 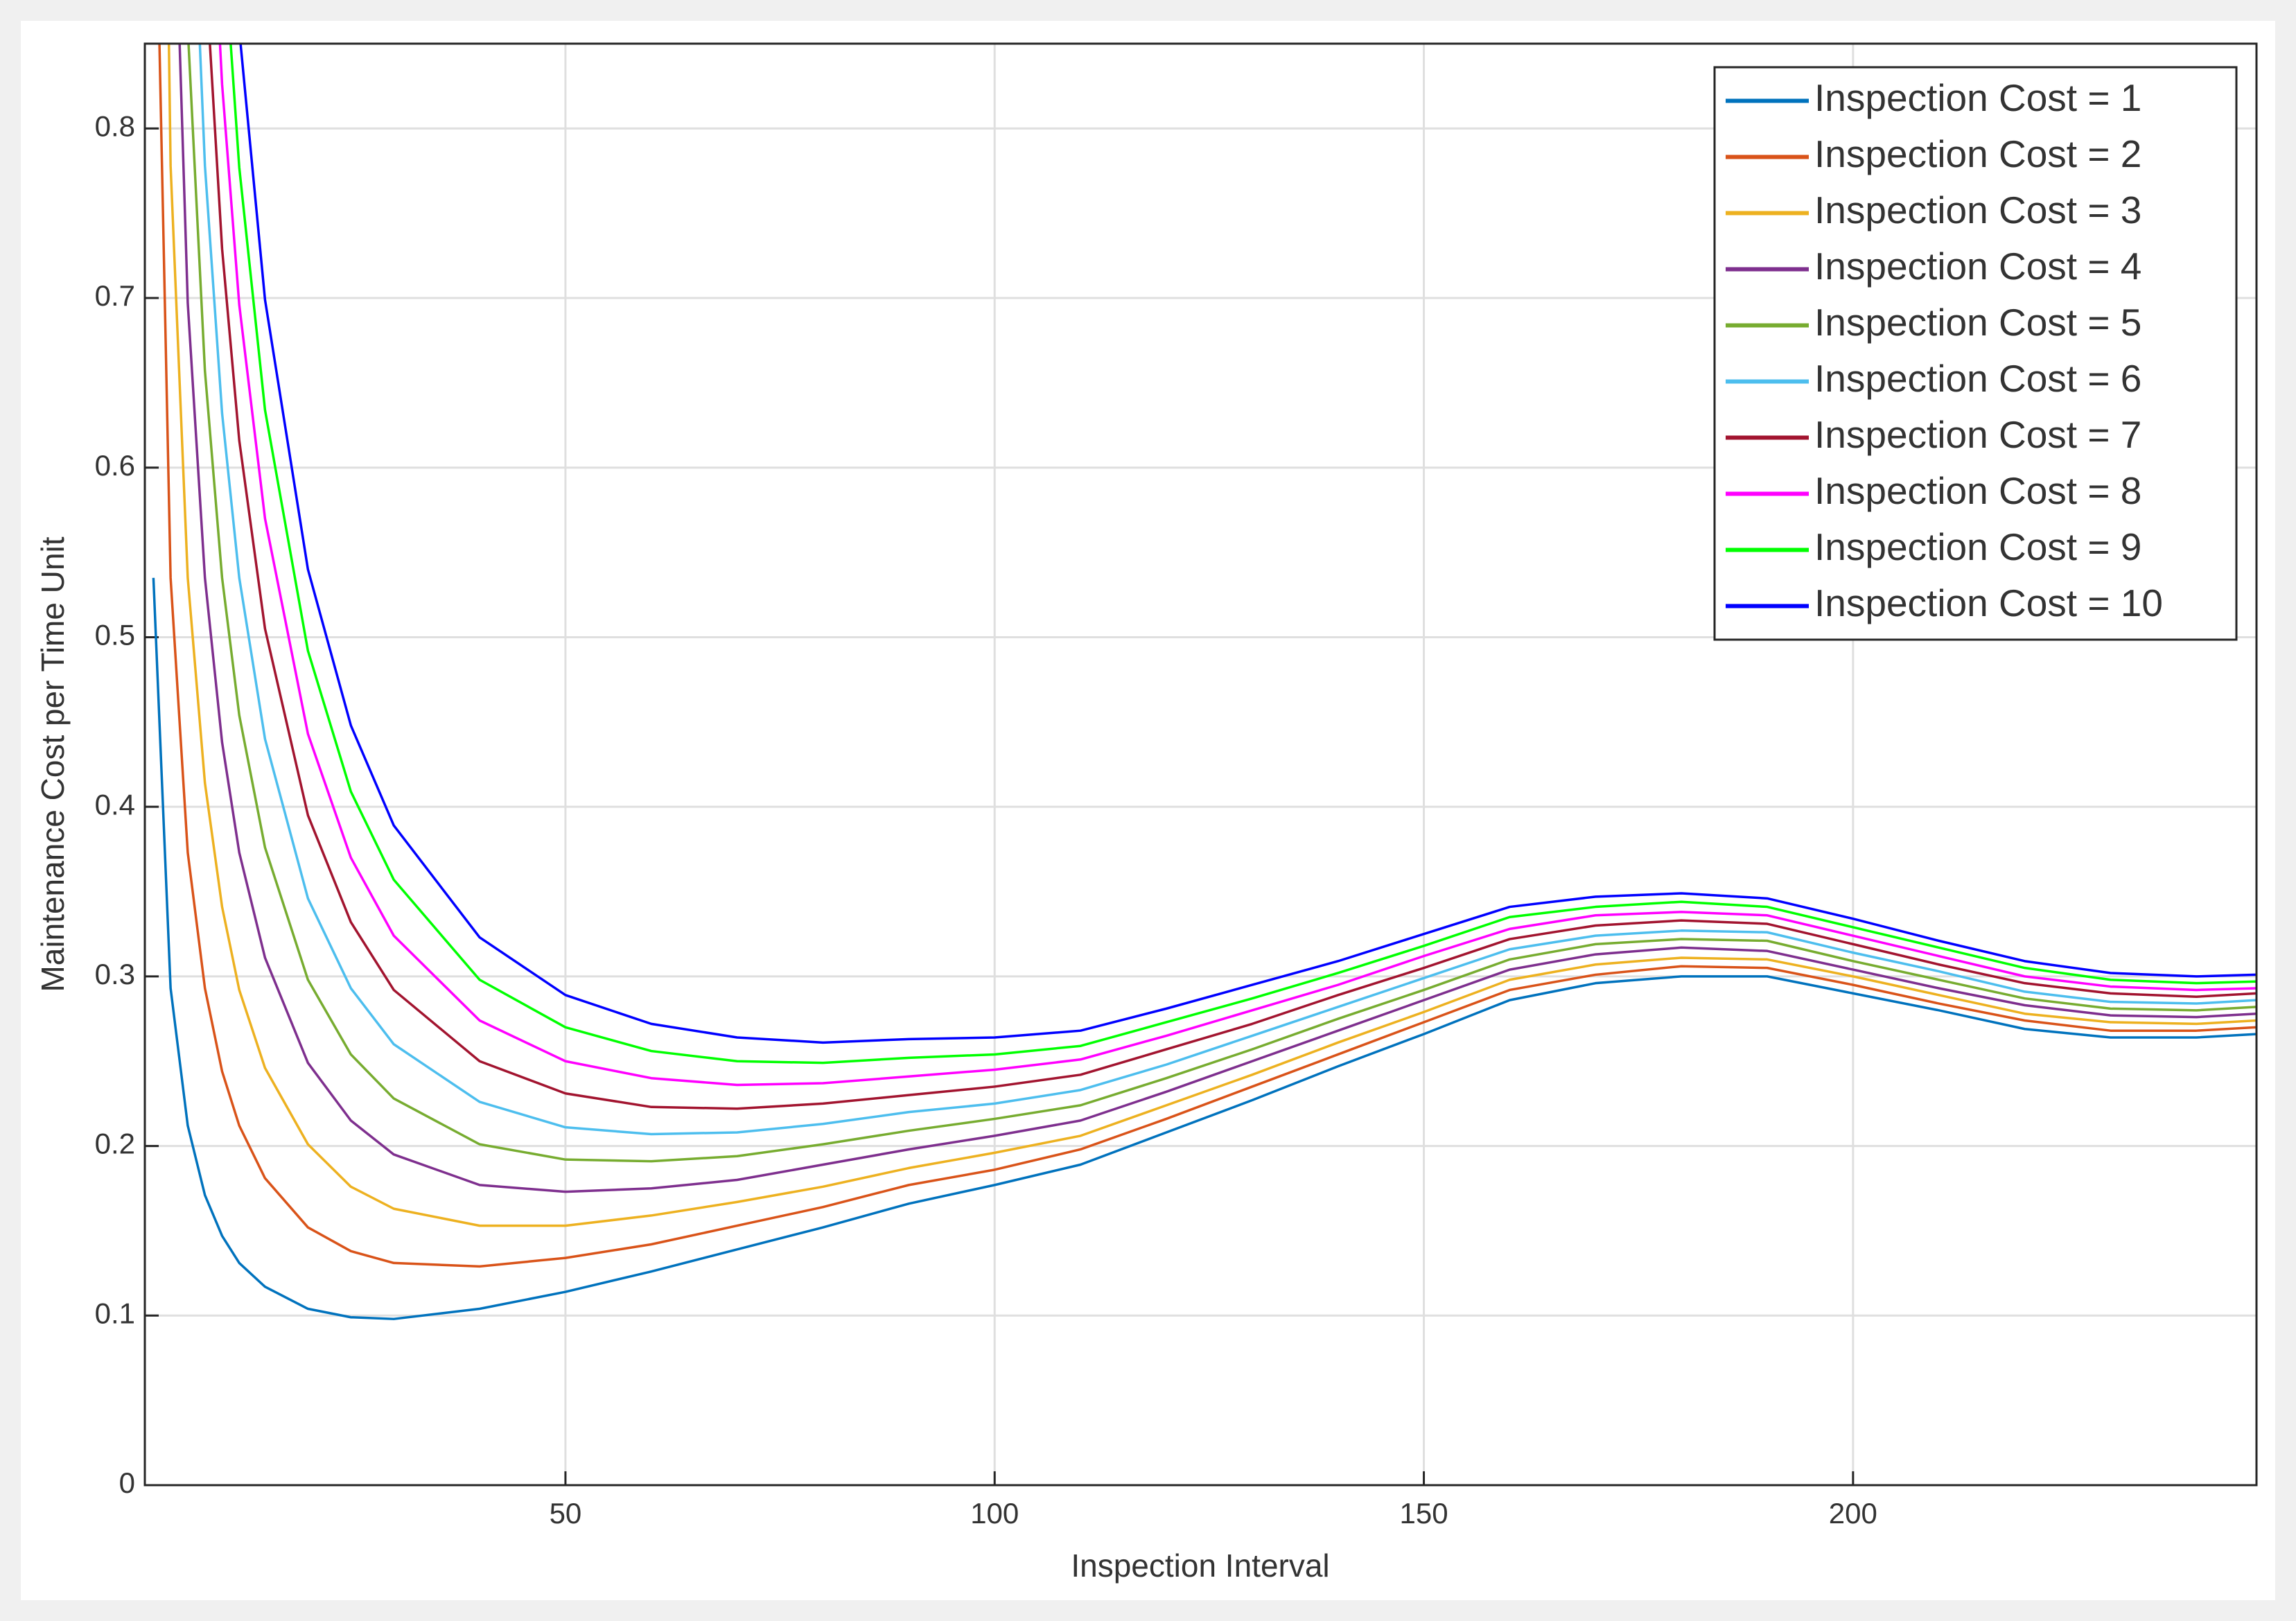 I want to click on legend-label: Inspection Cost = 5, so click(x=1977, y=322).